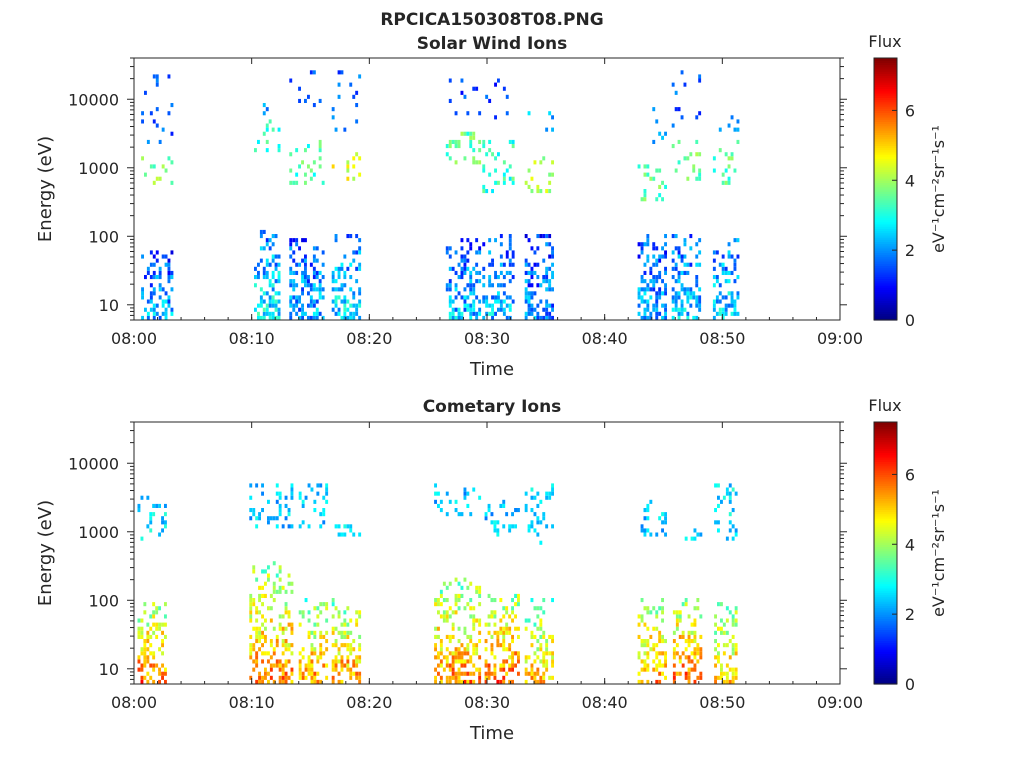  What do you see at coordinates (103, 236) in the screenshot?
I see `y-tick-label: 100` at bounding box center [103, 236].